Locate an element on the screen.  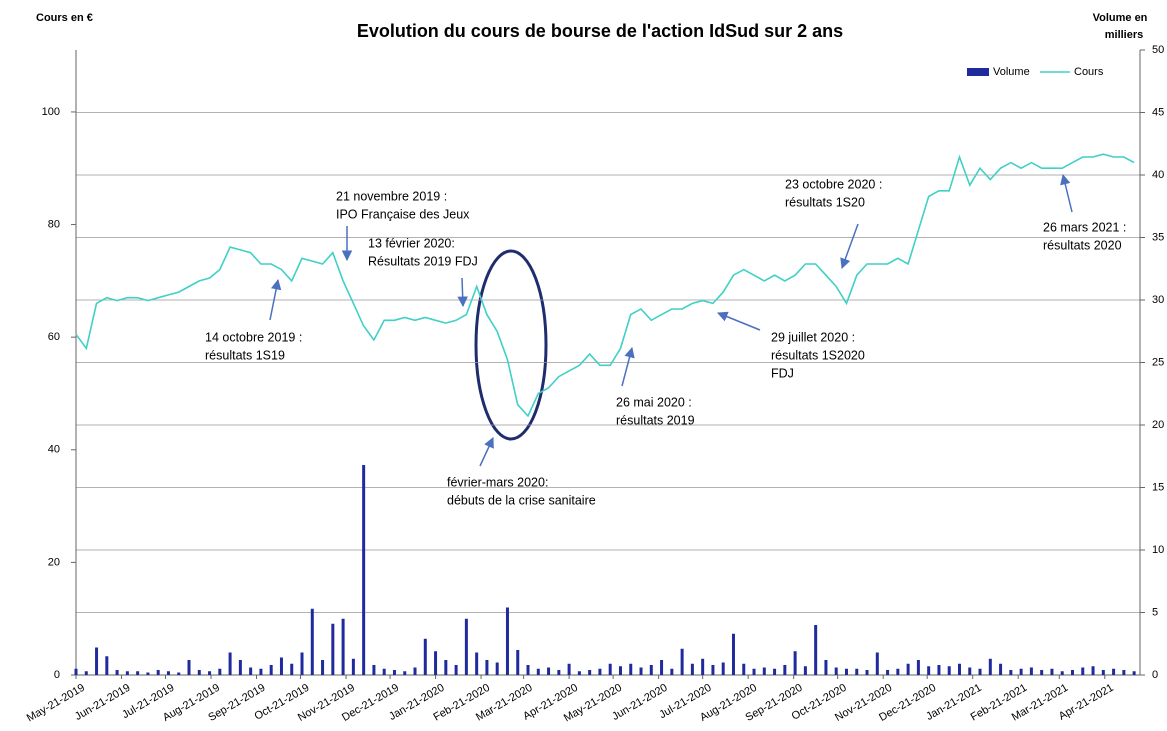
y-tick-label: 80 is located at coordinates (54, 224).